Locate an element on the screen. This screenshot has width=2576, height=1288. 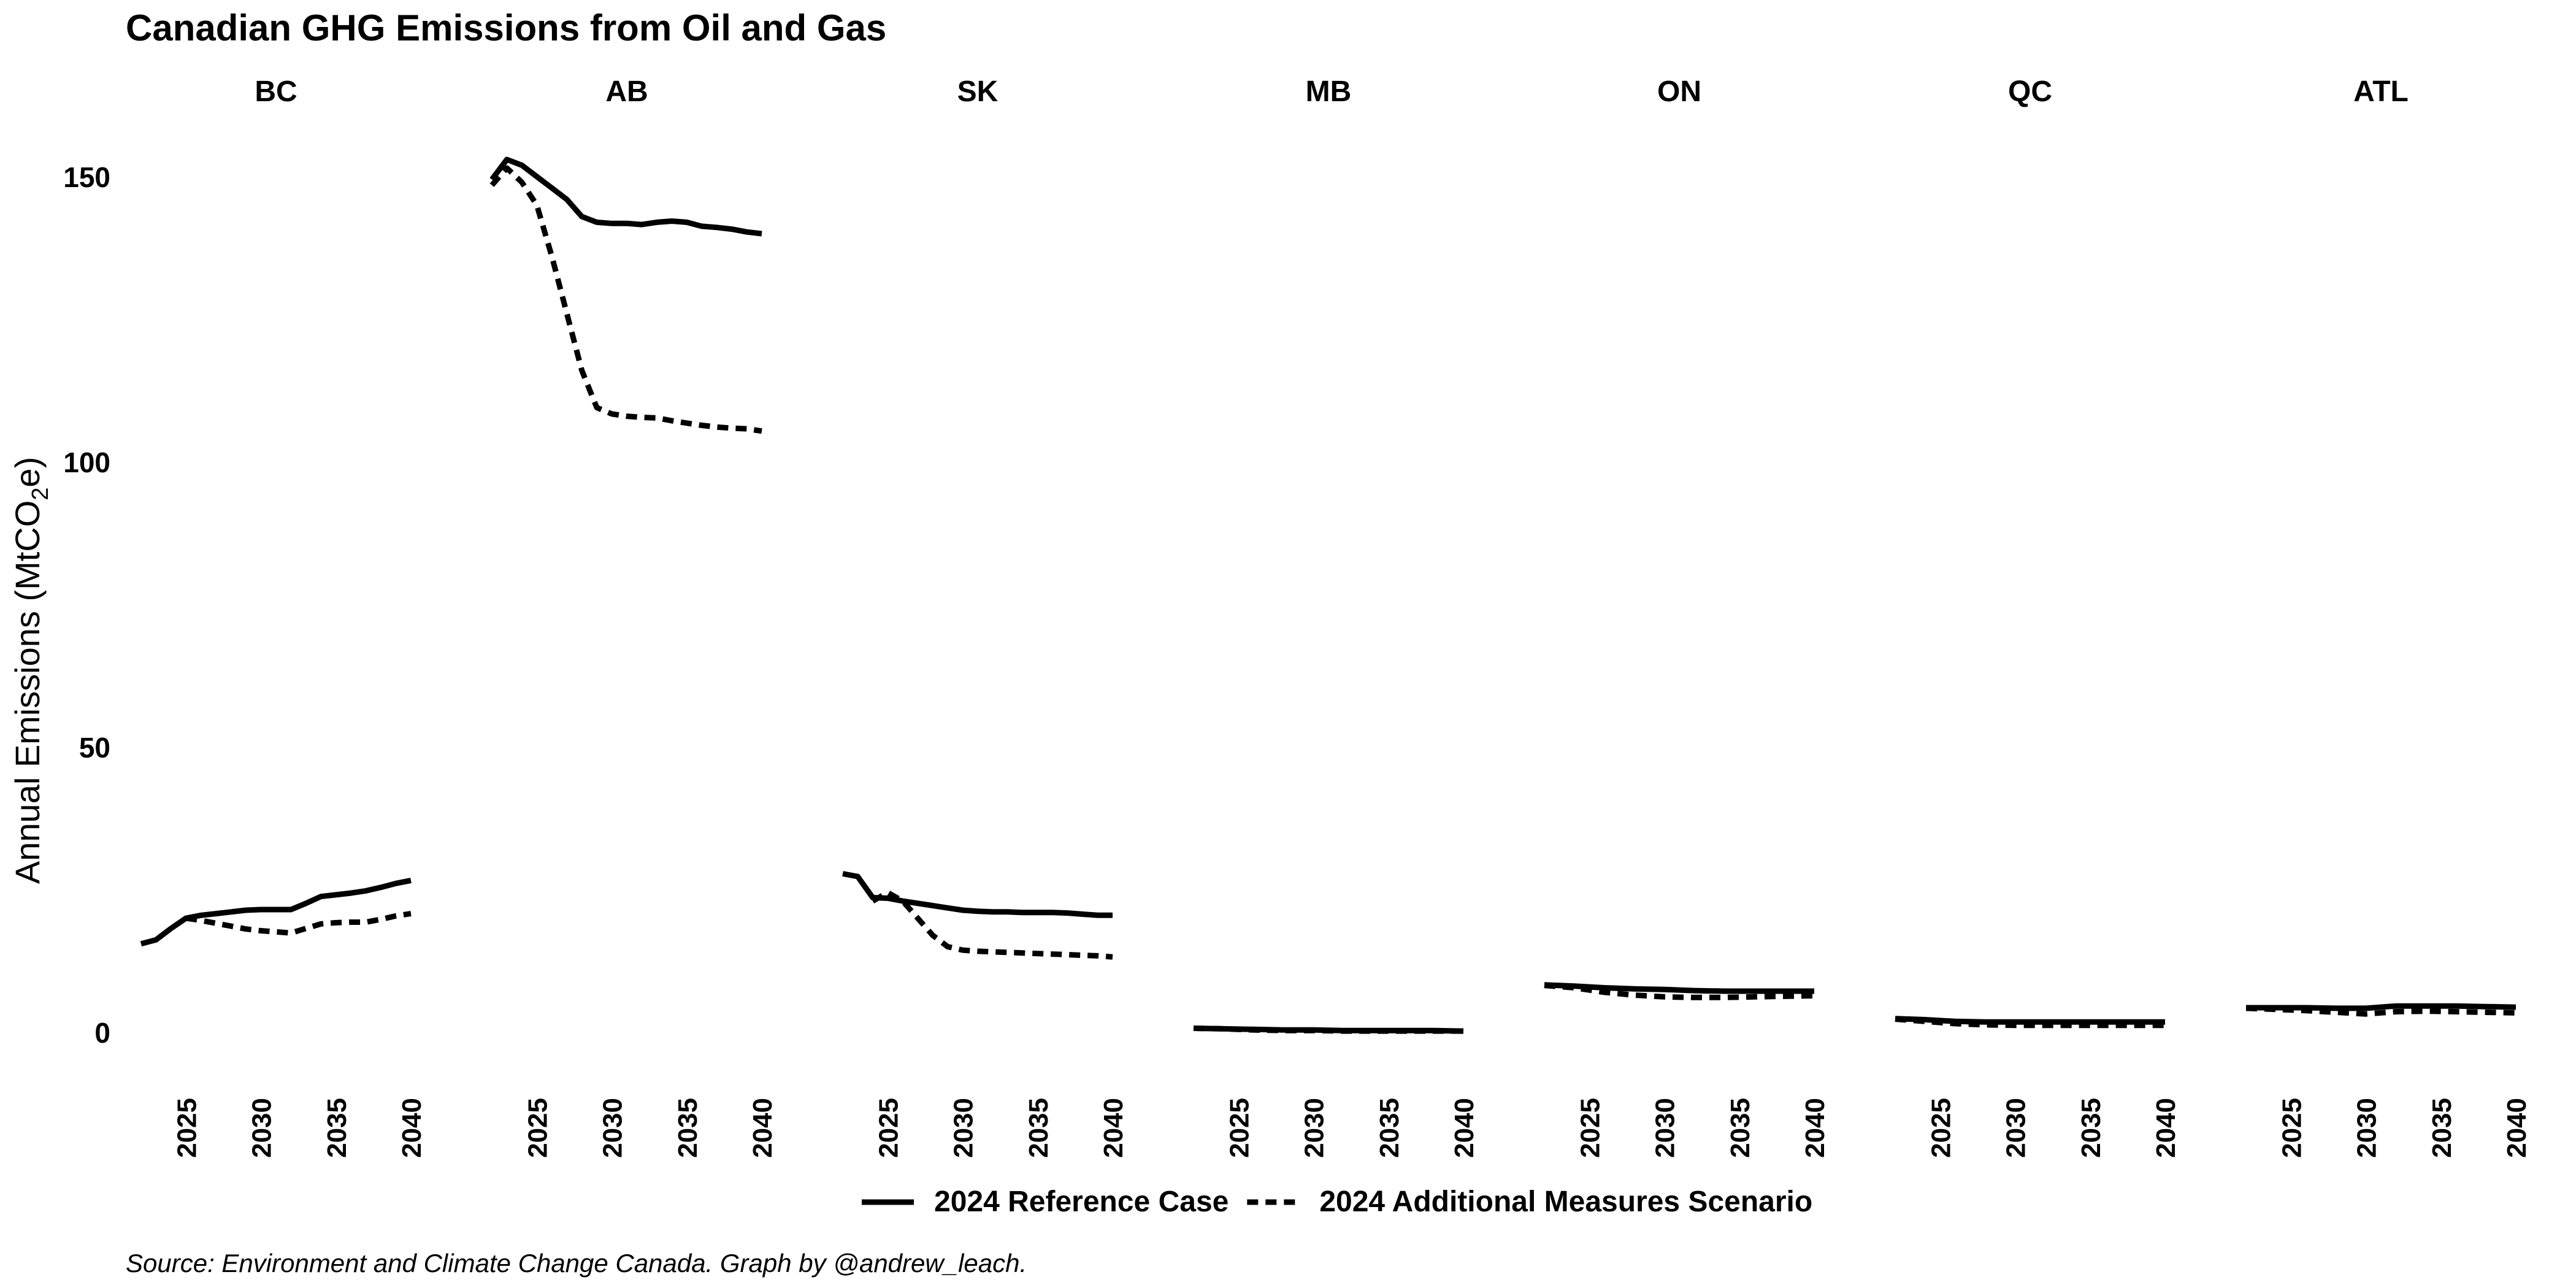
panel-strip-label: MB is located at coordinates (1329, 91).